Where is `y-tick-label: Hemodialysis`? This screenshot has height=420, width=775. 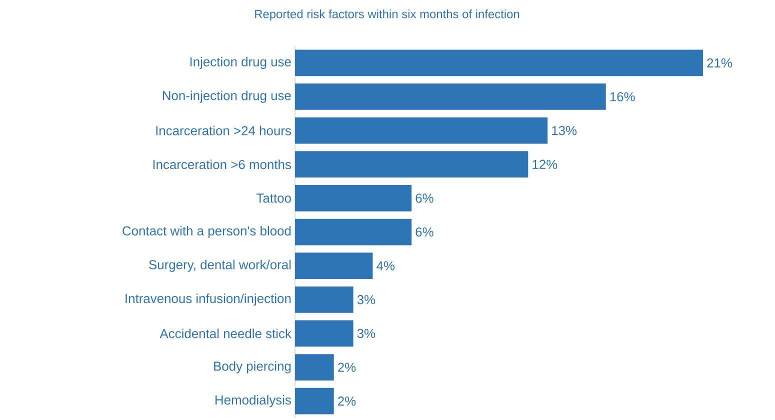
y-tick-label: Hemodialysis is located at coordinates (254, 401).